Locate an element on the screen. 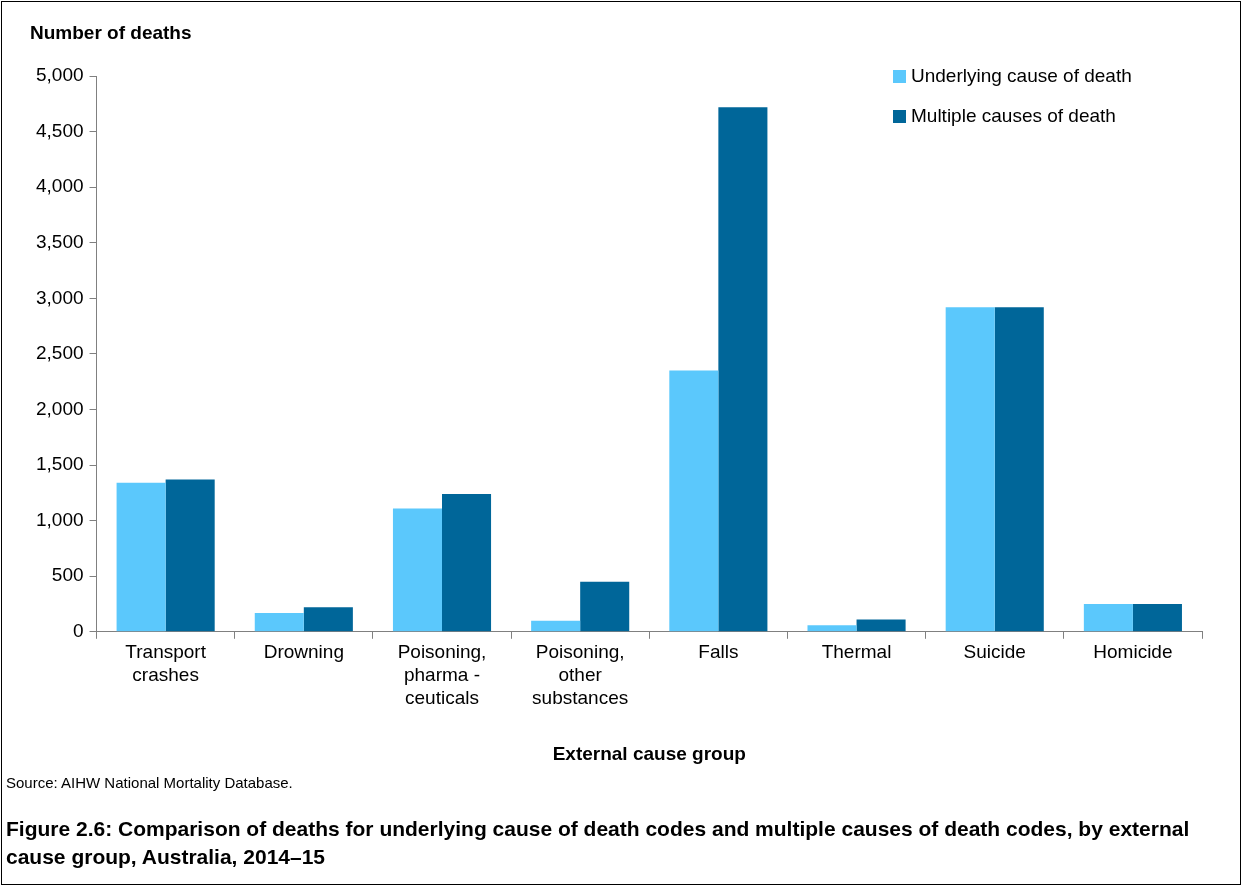  x-tick-label: Thermal is located at coordinates (856, 652).